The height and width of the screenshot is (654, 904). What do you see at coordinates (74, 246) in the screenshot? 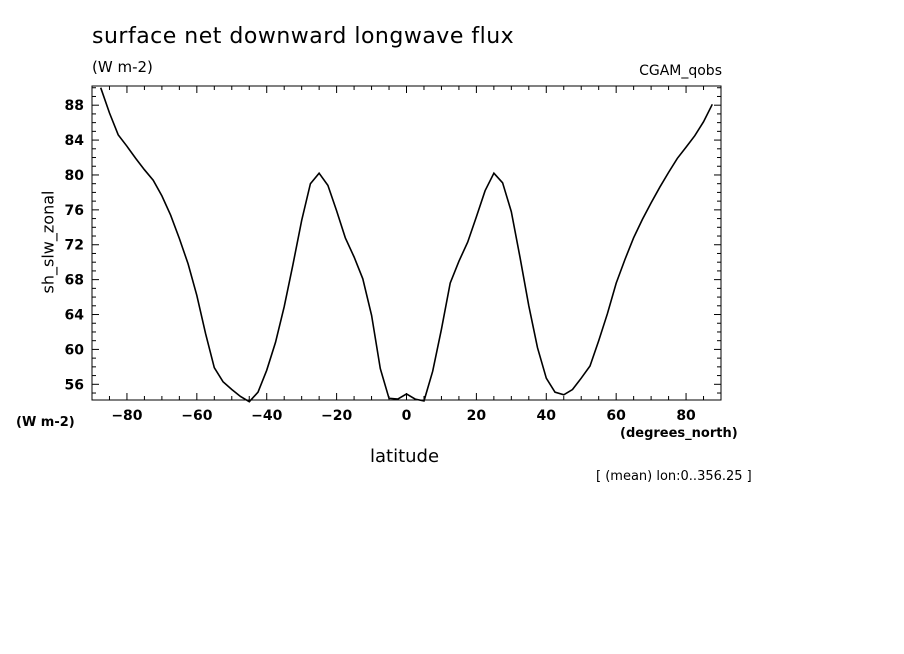
I see `y-tick-label: 72` at bounding box center [74, 246].